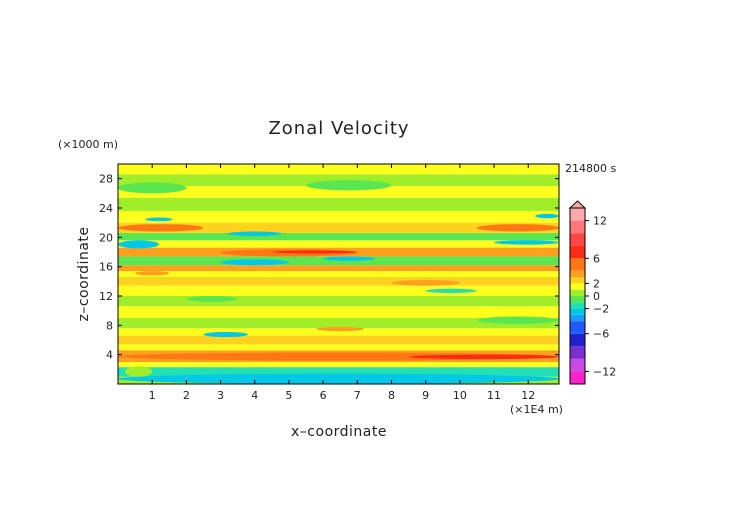 Image resolution: width=752 pixels, height=532 pixels. I want to click on colorbar-tick-label: −12, so click(604, 371).